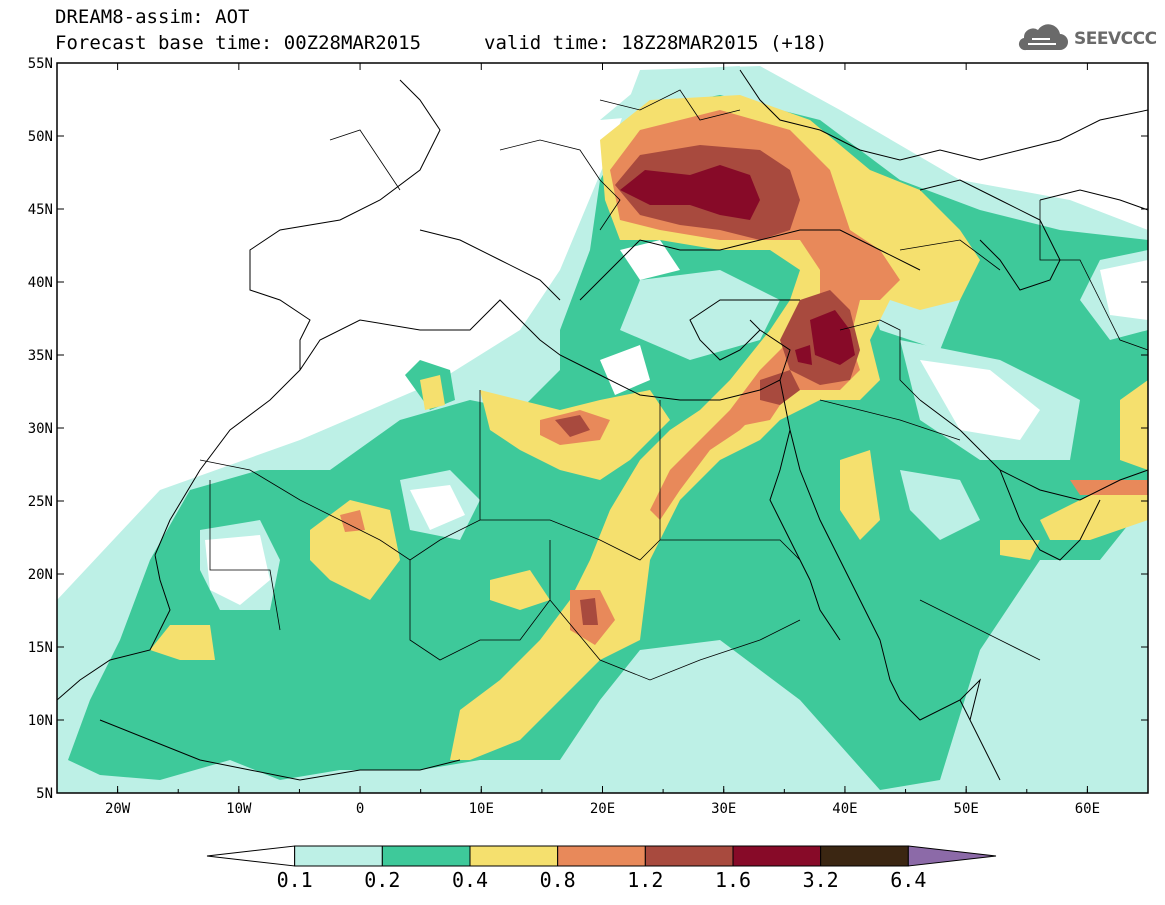  What do you see at coordinates (558, 880) in the screenshot?
I see `colorbar-label: 0.8` at bounding box center [558, 880].